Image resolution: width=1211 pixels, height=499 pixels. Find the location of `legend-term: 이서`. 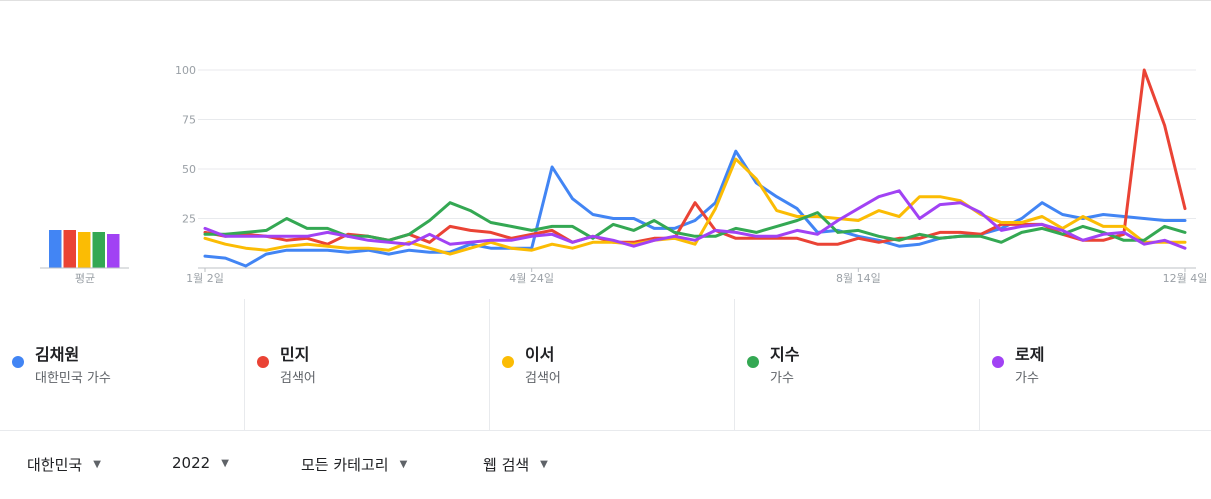

legend-term: 이서 is located at coordinates (540, 354).